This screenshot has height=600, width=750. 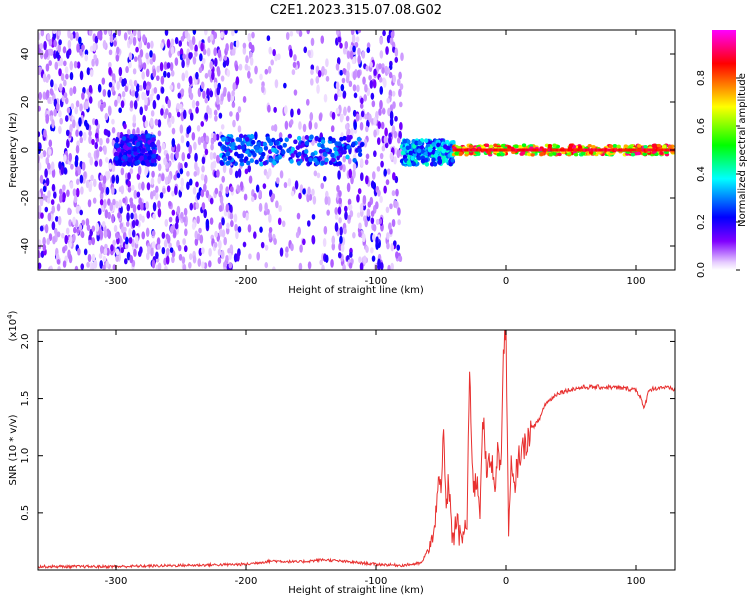 What do you see at coordinates (25, 341) in the screenshot?
I see `y-tick-label: 2.0` at bounding box center [25, 341].